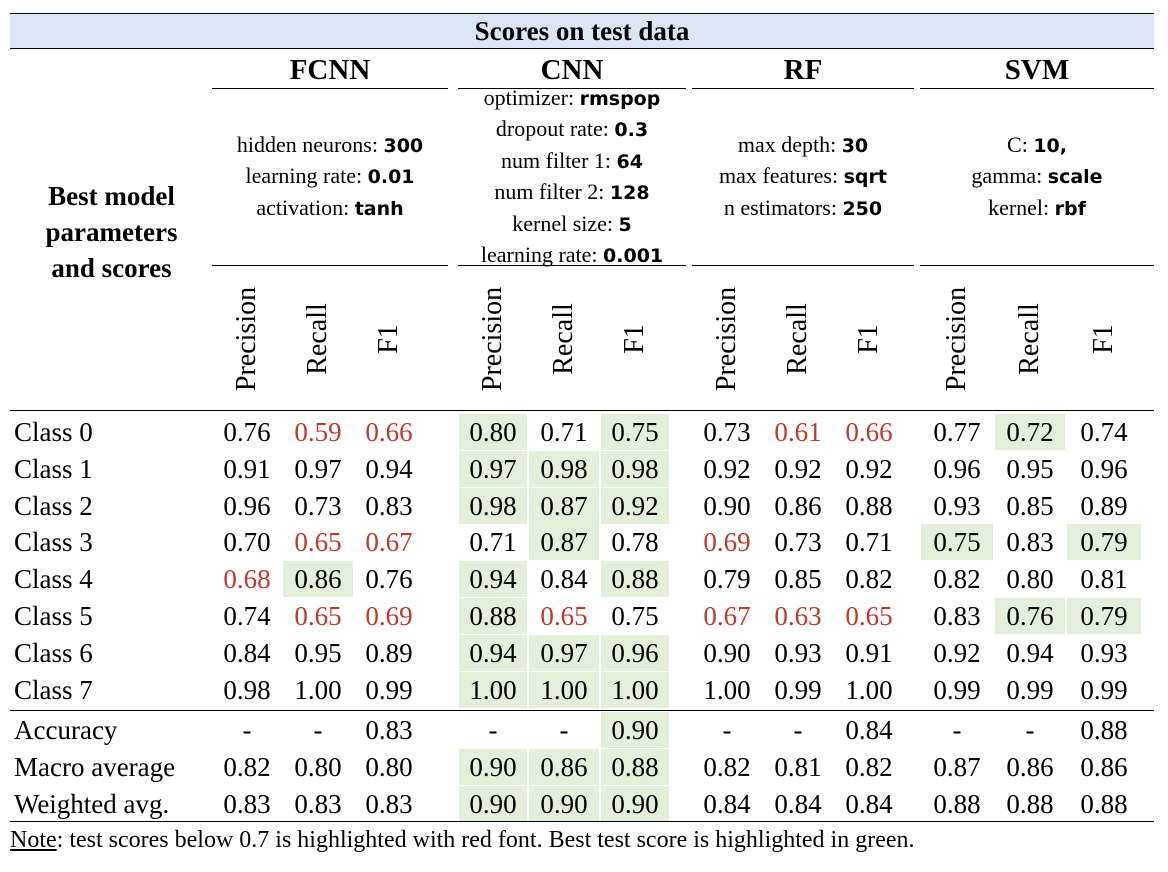 This screenshot has height=872, width=1168. I want to click on param-line: n estimators: 250, so click(803, 209).